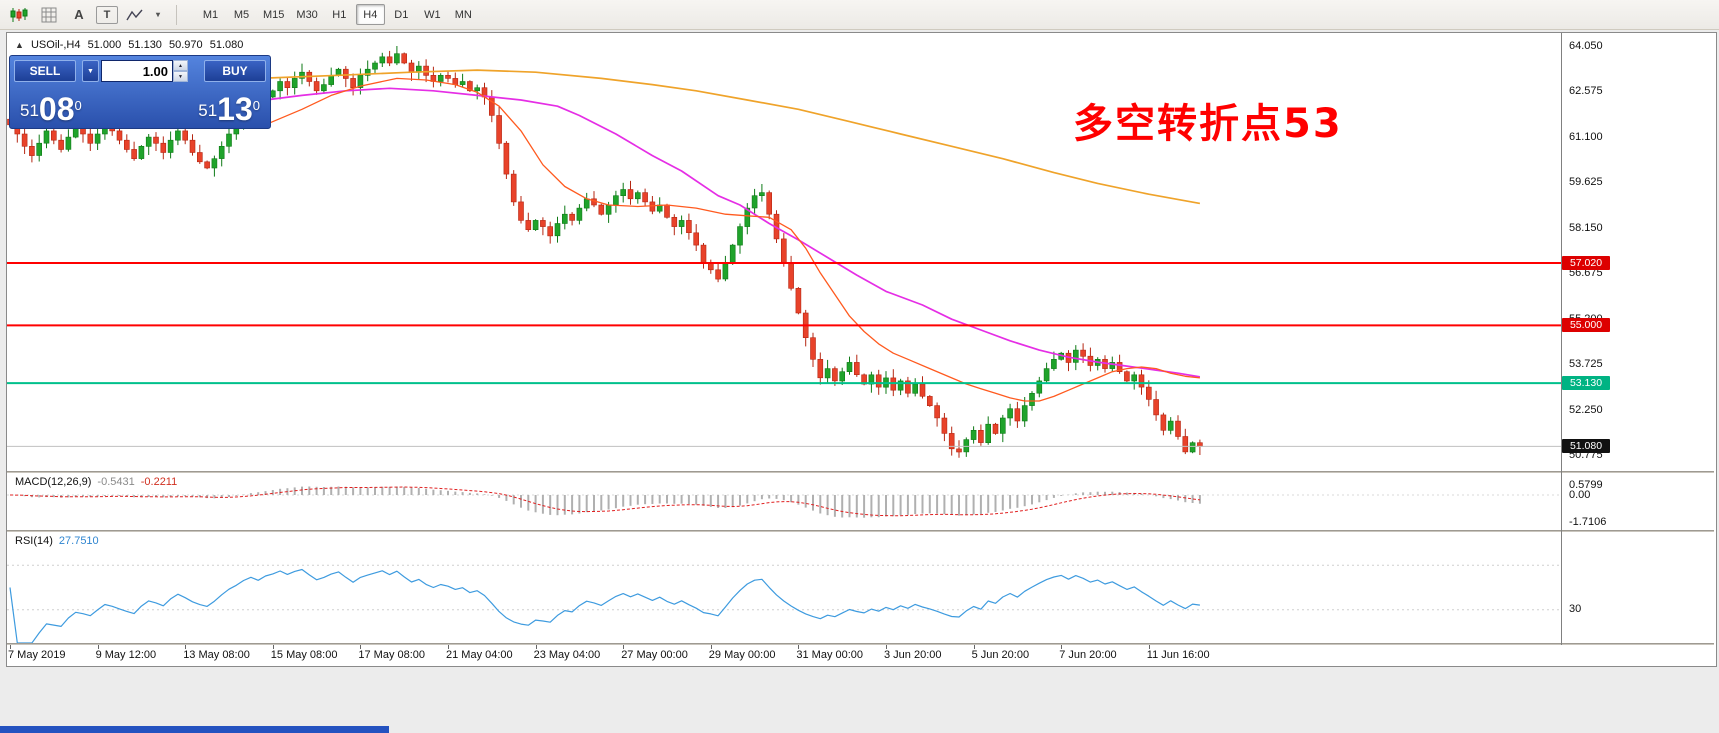 Image resolution: width=1719 pixels, height=733 pixels. What do you see at coordinates (157, 14) in the screenshot?
I see `dropdown-arrow-icon: ▾` at bounding box center [157, 14].